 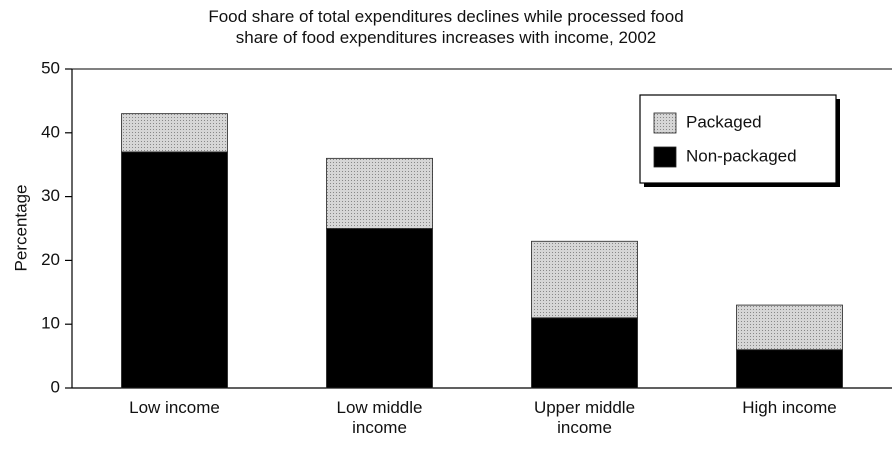 What do you see at coordinates (50, 323) in the screenshot?
I see `y-tick-label: 10` at bounding box center [50, 323].